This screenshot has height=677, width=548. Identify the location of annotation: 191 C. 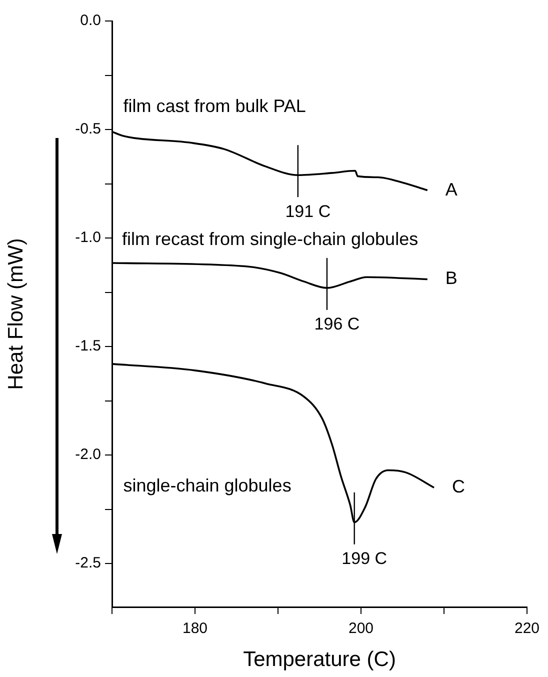
(308, 211).